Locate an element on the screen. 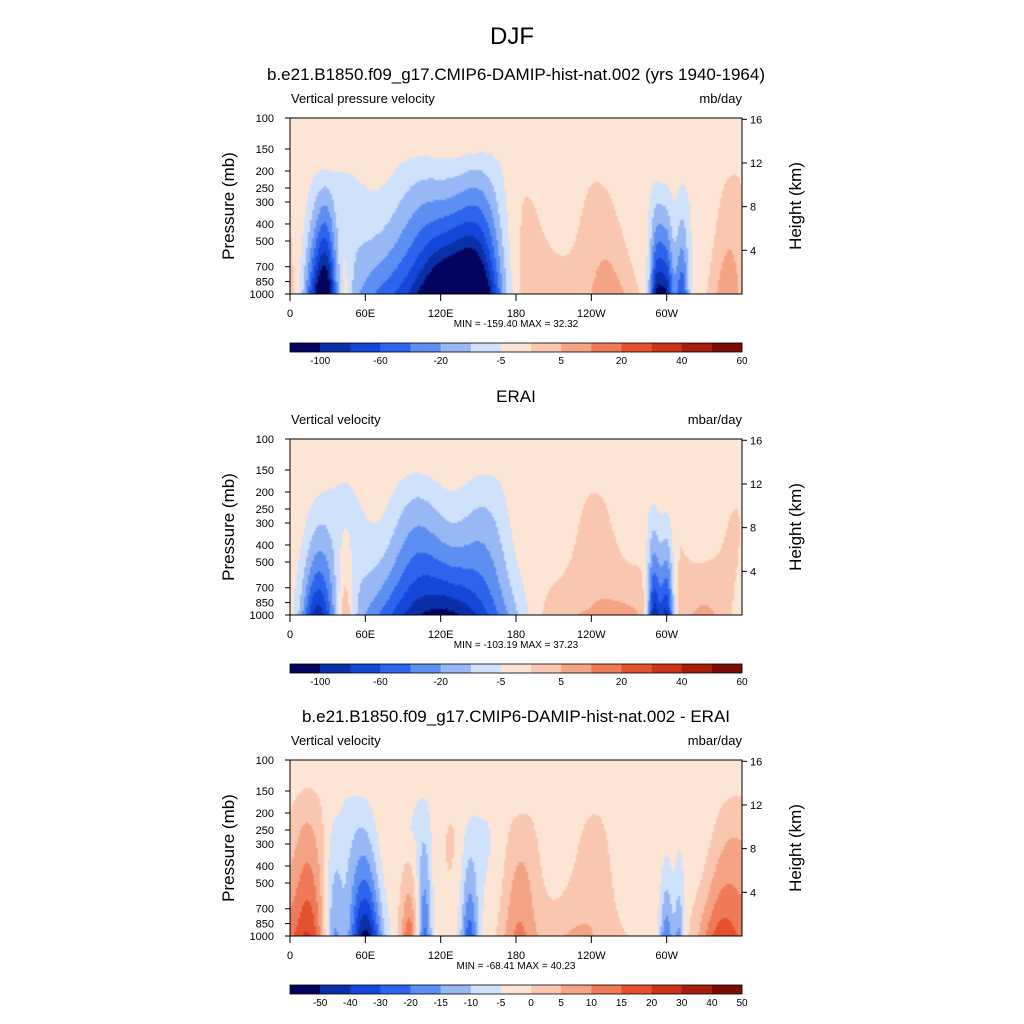 Image resolution: width=1024 pixels, height=1024 pixels. colorbar-label: -5 is located at coordinates (500, 361).